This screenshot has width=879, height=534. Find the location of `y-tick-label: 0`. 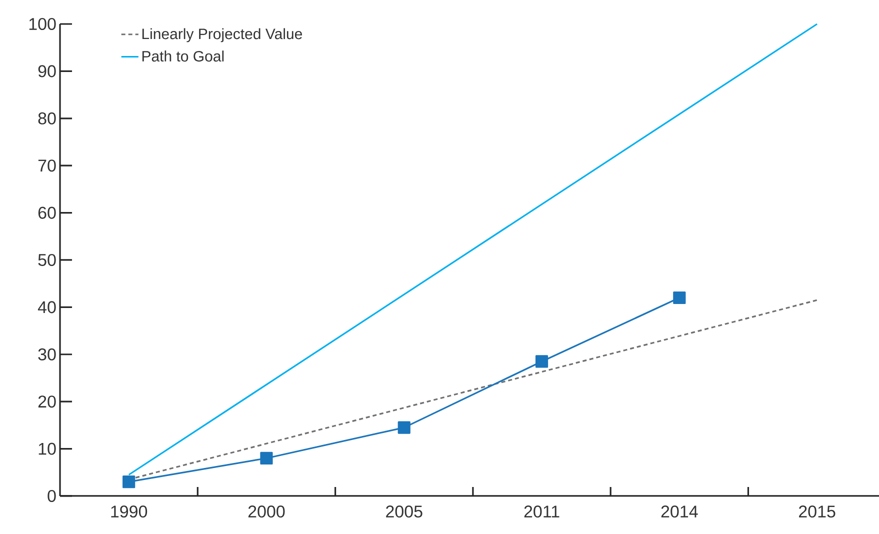

y-tick-label: 0 is located at coordinates (52, 496).